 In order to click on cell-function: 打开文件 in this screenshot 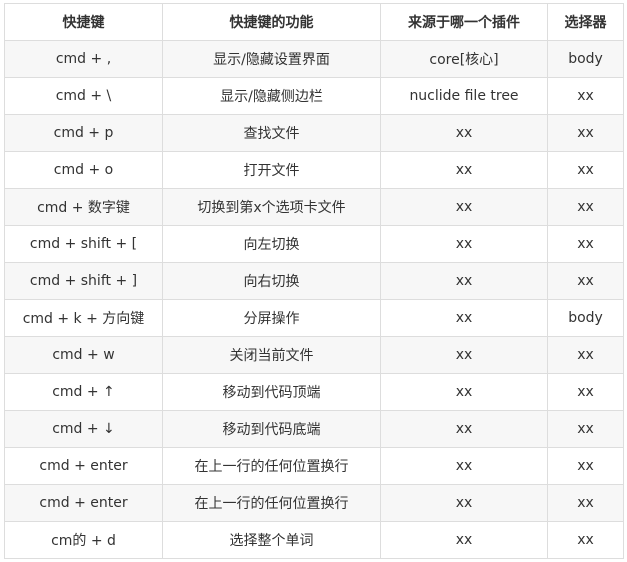, I will do `click(271, 170)`.